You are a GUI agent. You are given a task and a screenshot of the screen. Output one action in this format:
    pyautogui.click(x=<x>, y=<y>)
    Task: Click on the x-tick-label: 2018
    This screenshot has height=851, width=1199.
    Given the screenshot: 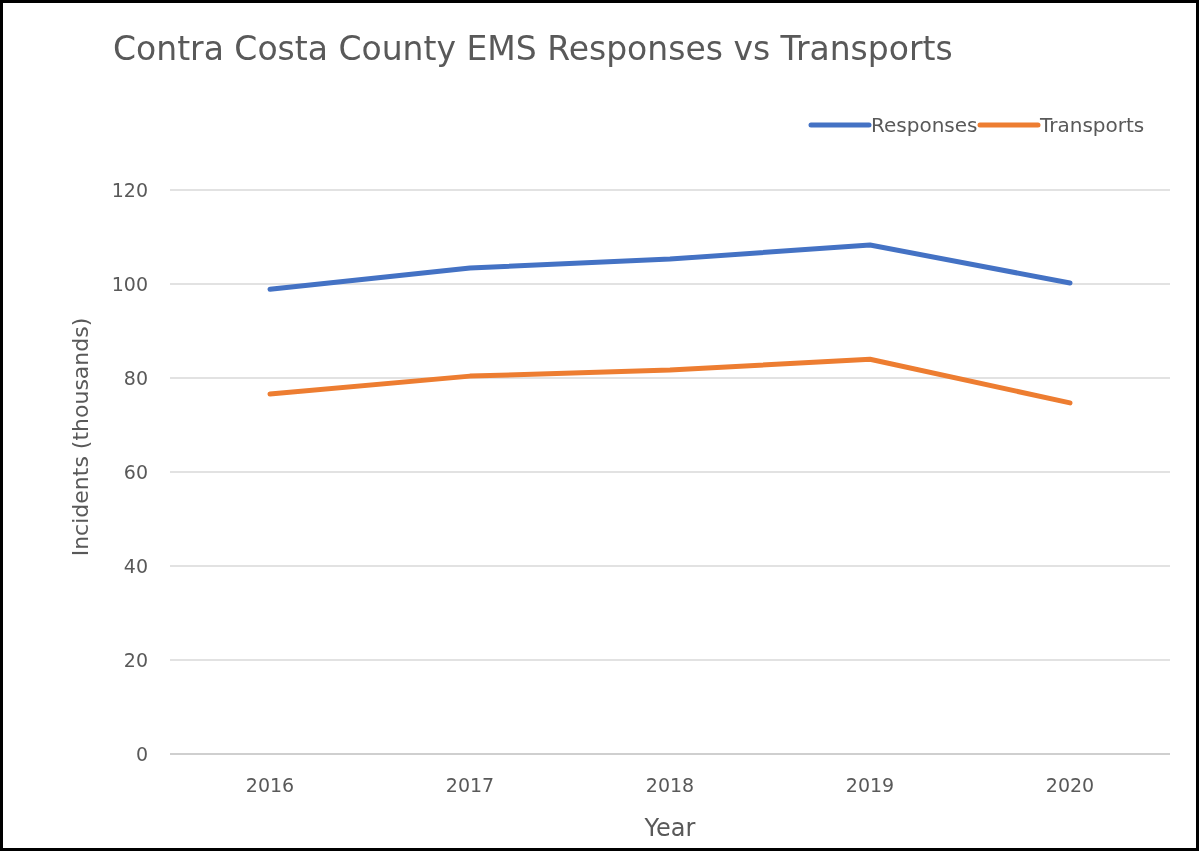 What is the action you would take?
    pyautogui.click(x=670, y=785)
    